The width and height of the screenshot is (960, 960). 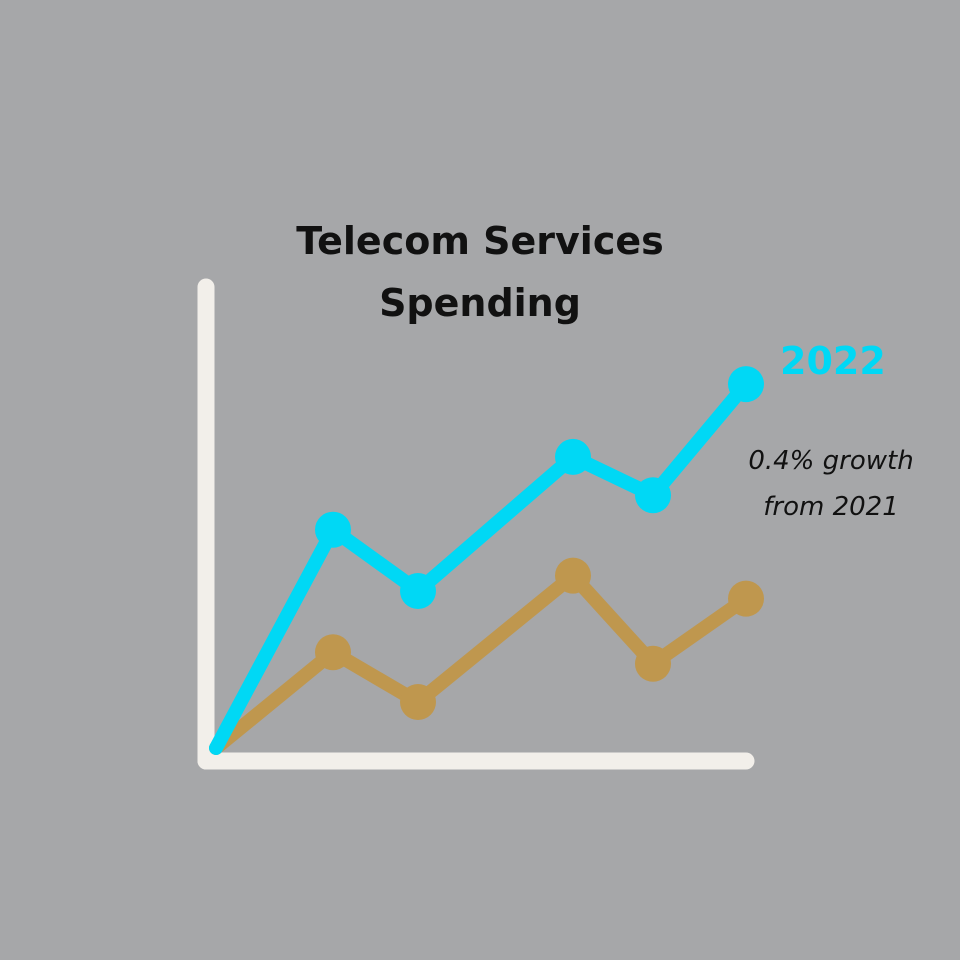 I want to click on series-label-2022: 2022, so click(x=833, y=361).